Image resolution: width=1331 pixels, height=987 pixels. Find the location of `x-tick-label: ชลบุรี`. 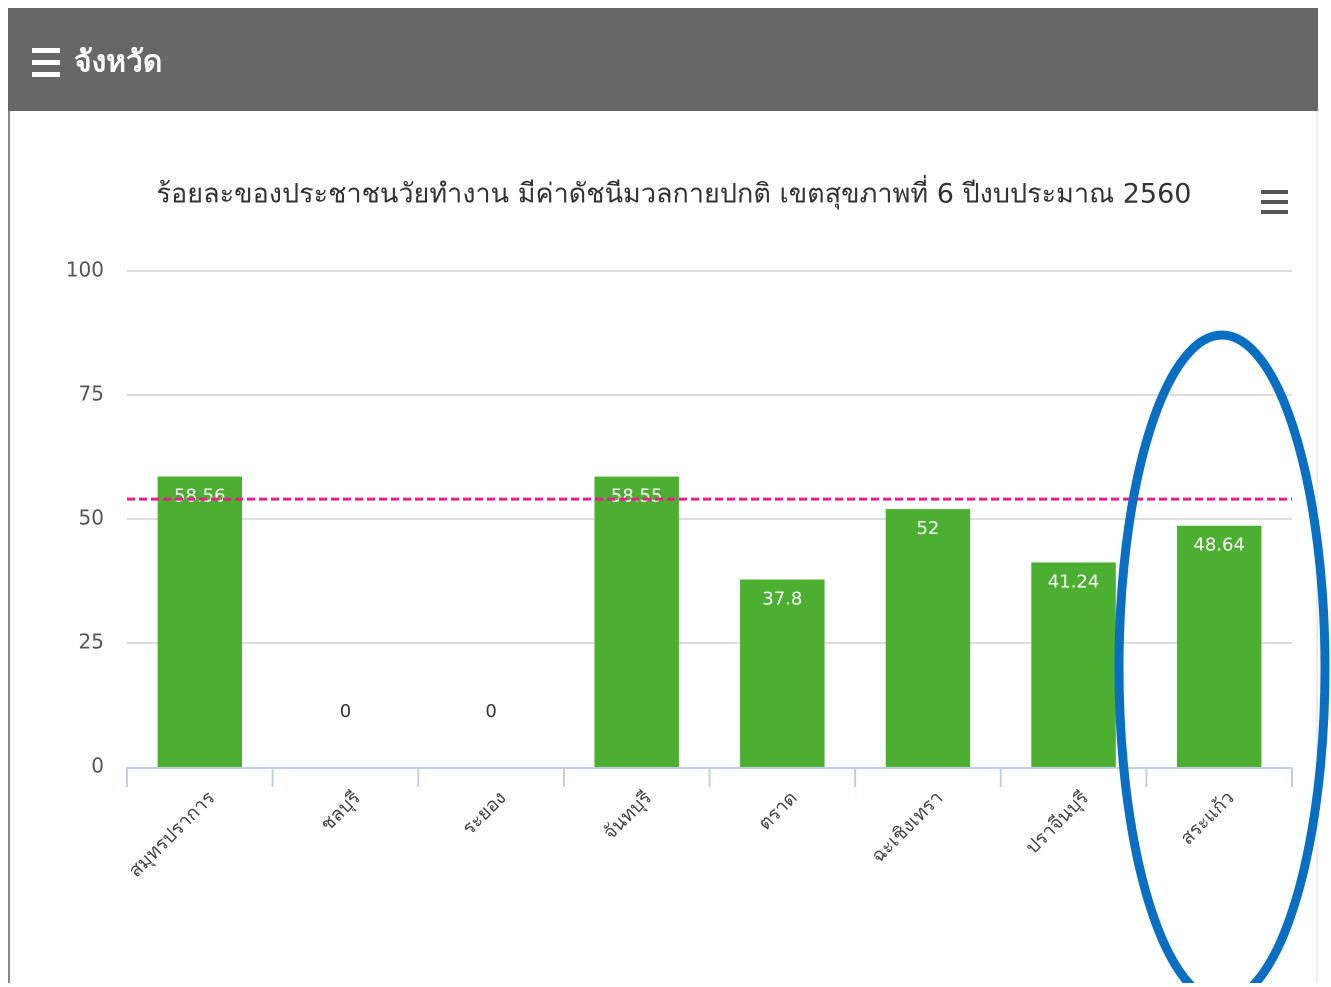

x-tick-label: ชลบุรี is located at coordinates (340, 811).